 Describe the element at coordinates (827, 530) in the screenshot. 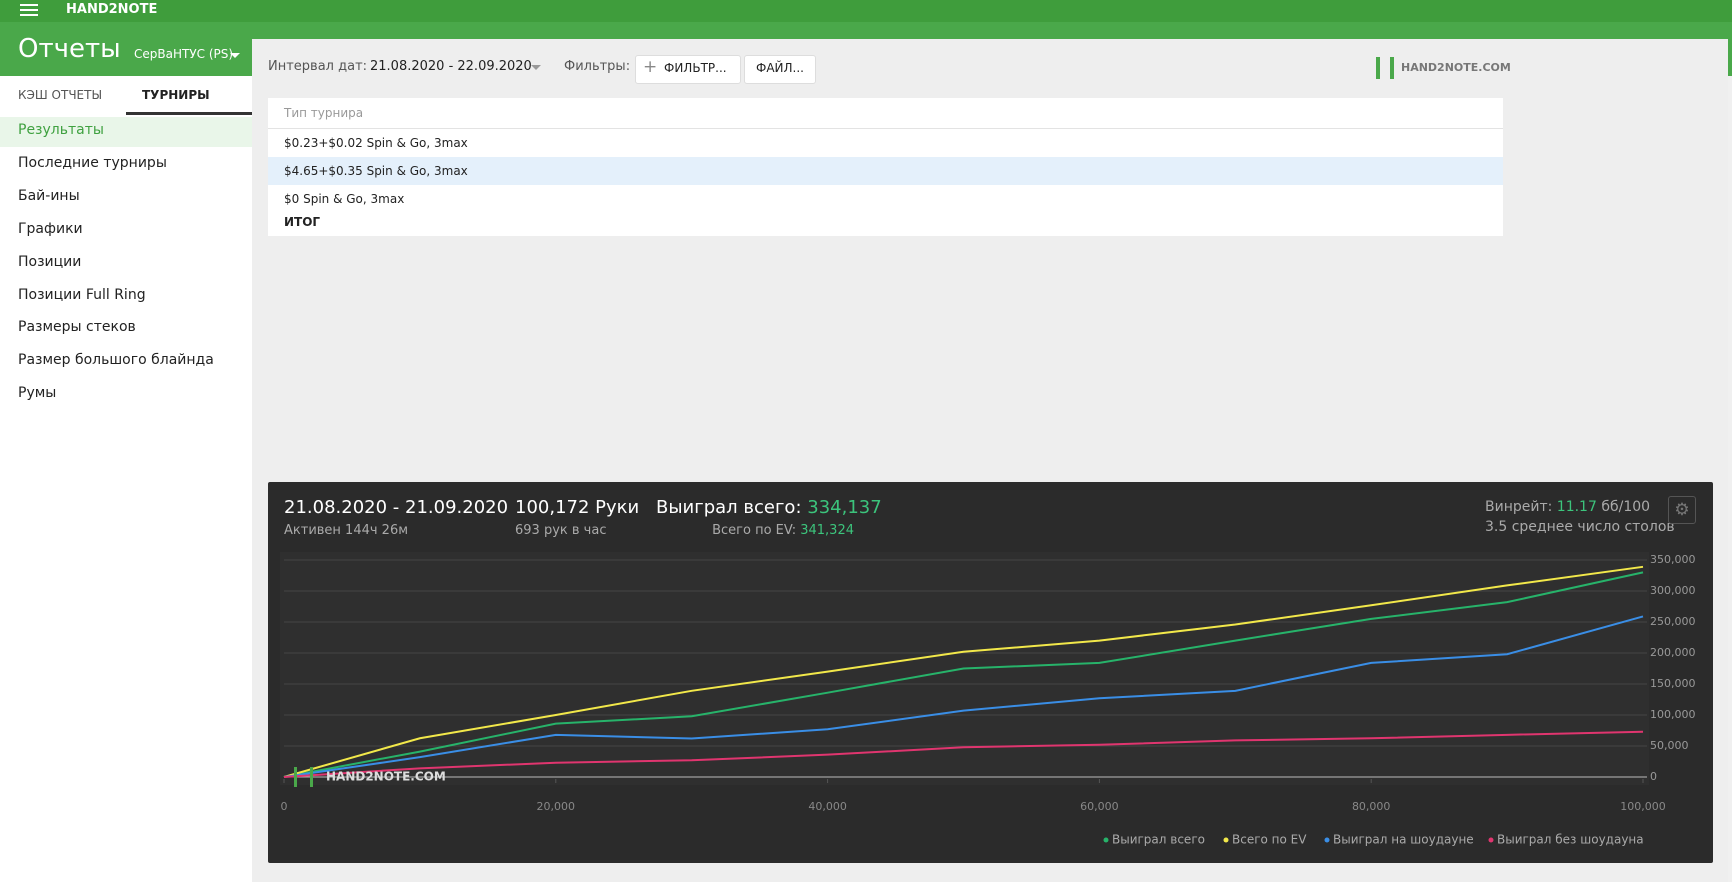

I see `ev-value: 341,324` at that location.